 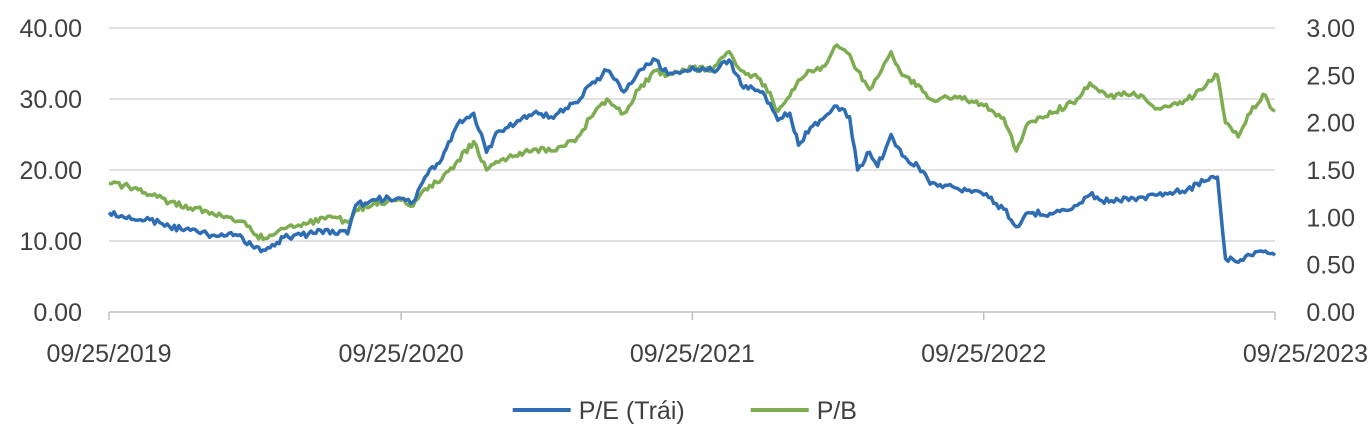 I want to click on x-tick-label: 09/25/2023, so click(x=1305, y=354).